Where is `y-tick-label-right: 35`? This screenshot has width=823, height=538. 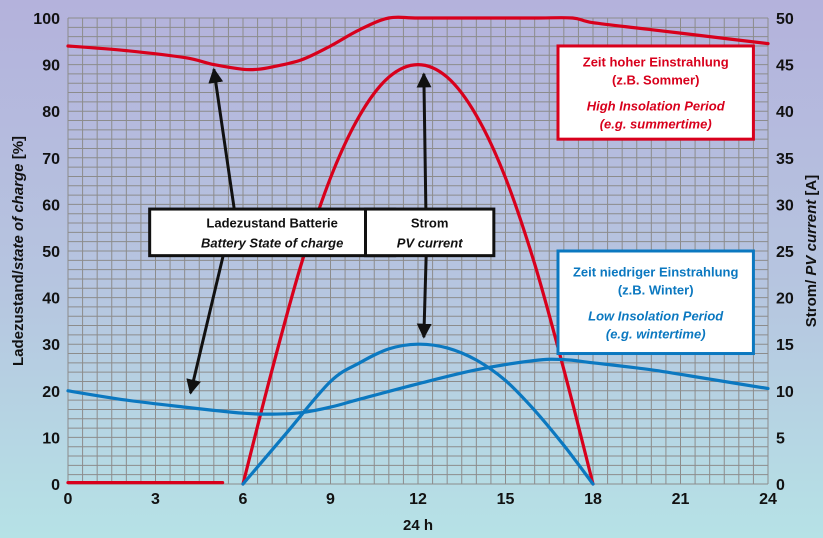 y-tick-label-right: 35 is located at coordinates (785, 159).